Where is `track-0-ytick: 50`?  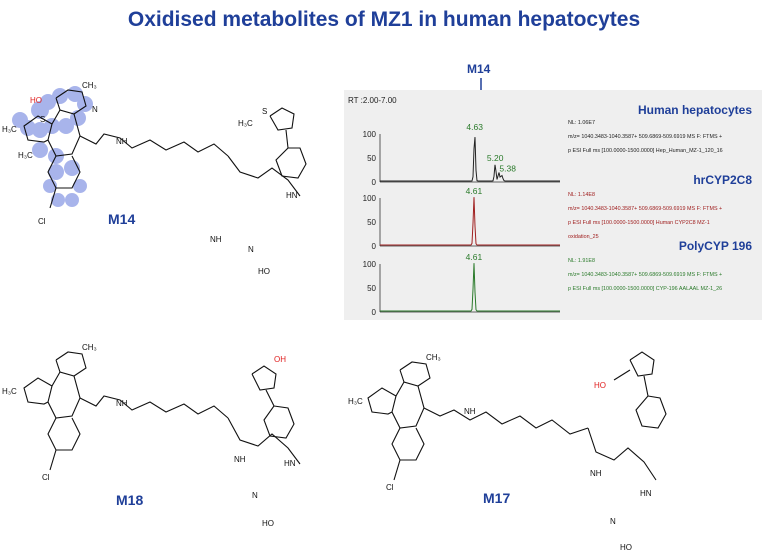 track-0-ytick: 50 is located at coordinates (371, 158).